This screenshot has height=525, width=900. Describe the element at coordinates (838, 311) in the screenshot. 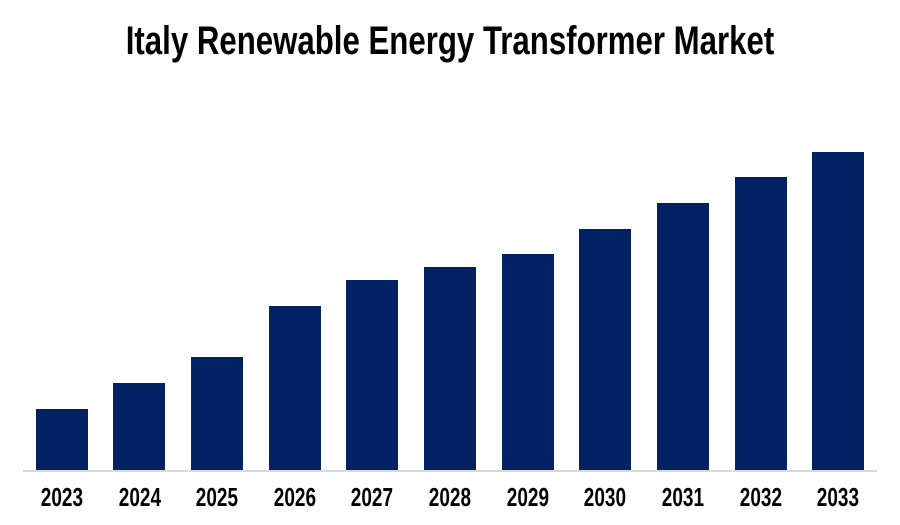

I see `bar-2033` at that location.